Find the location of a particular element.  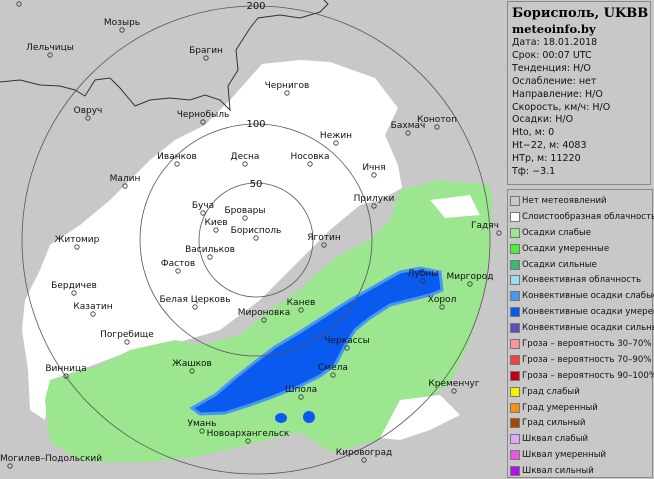

legend-item: Гроза – вероятность 30–70% is located at coordinates (581, 344).